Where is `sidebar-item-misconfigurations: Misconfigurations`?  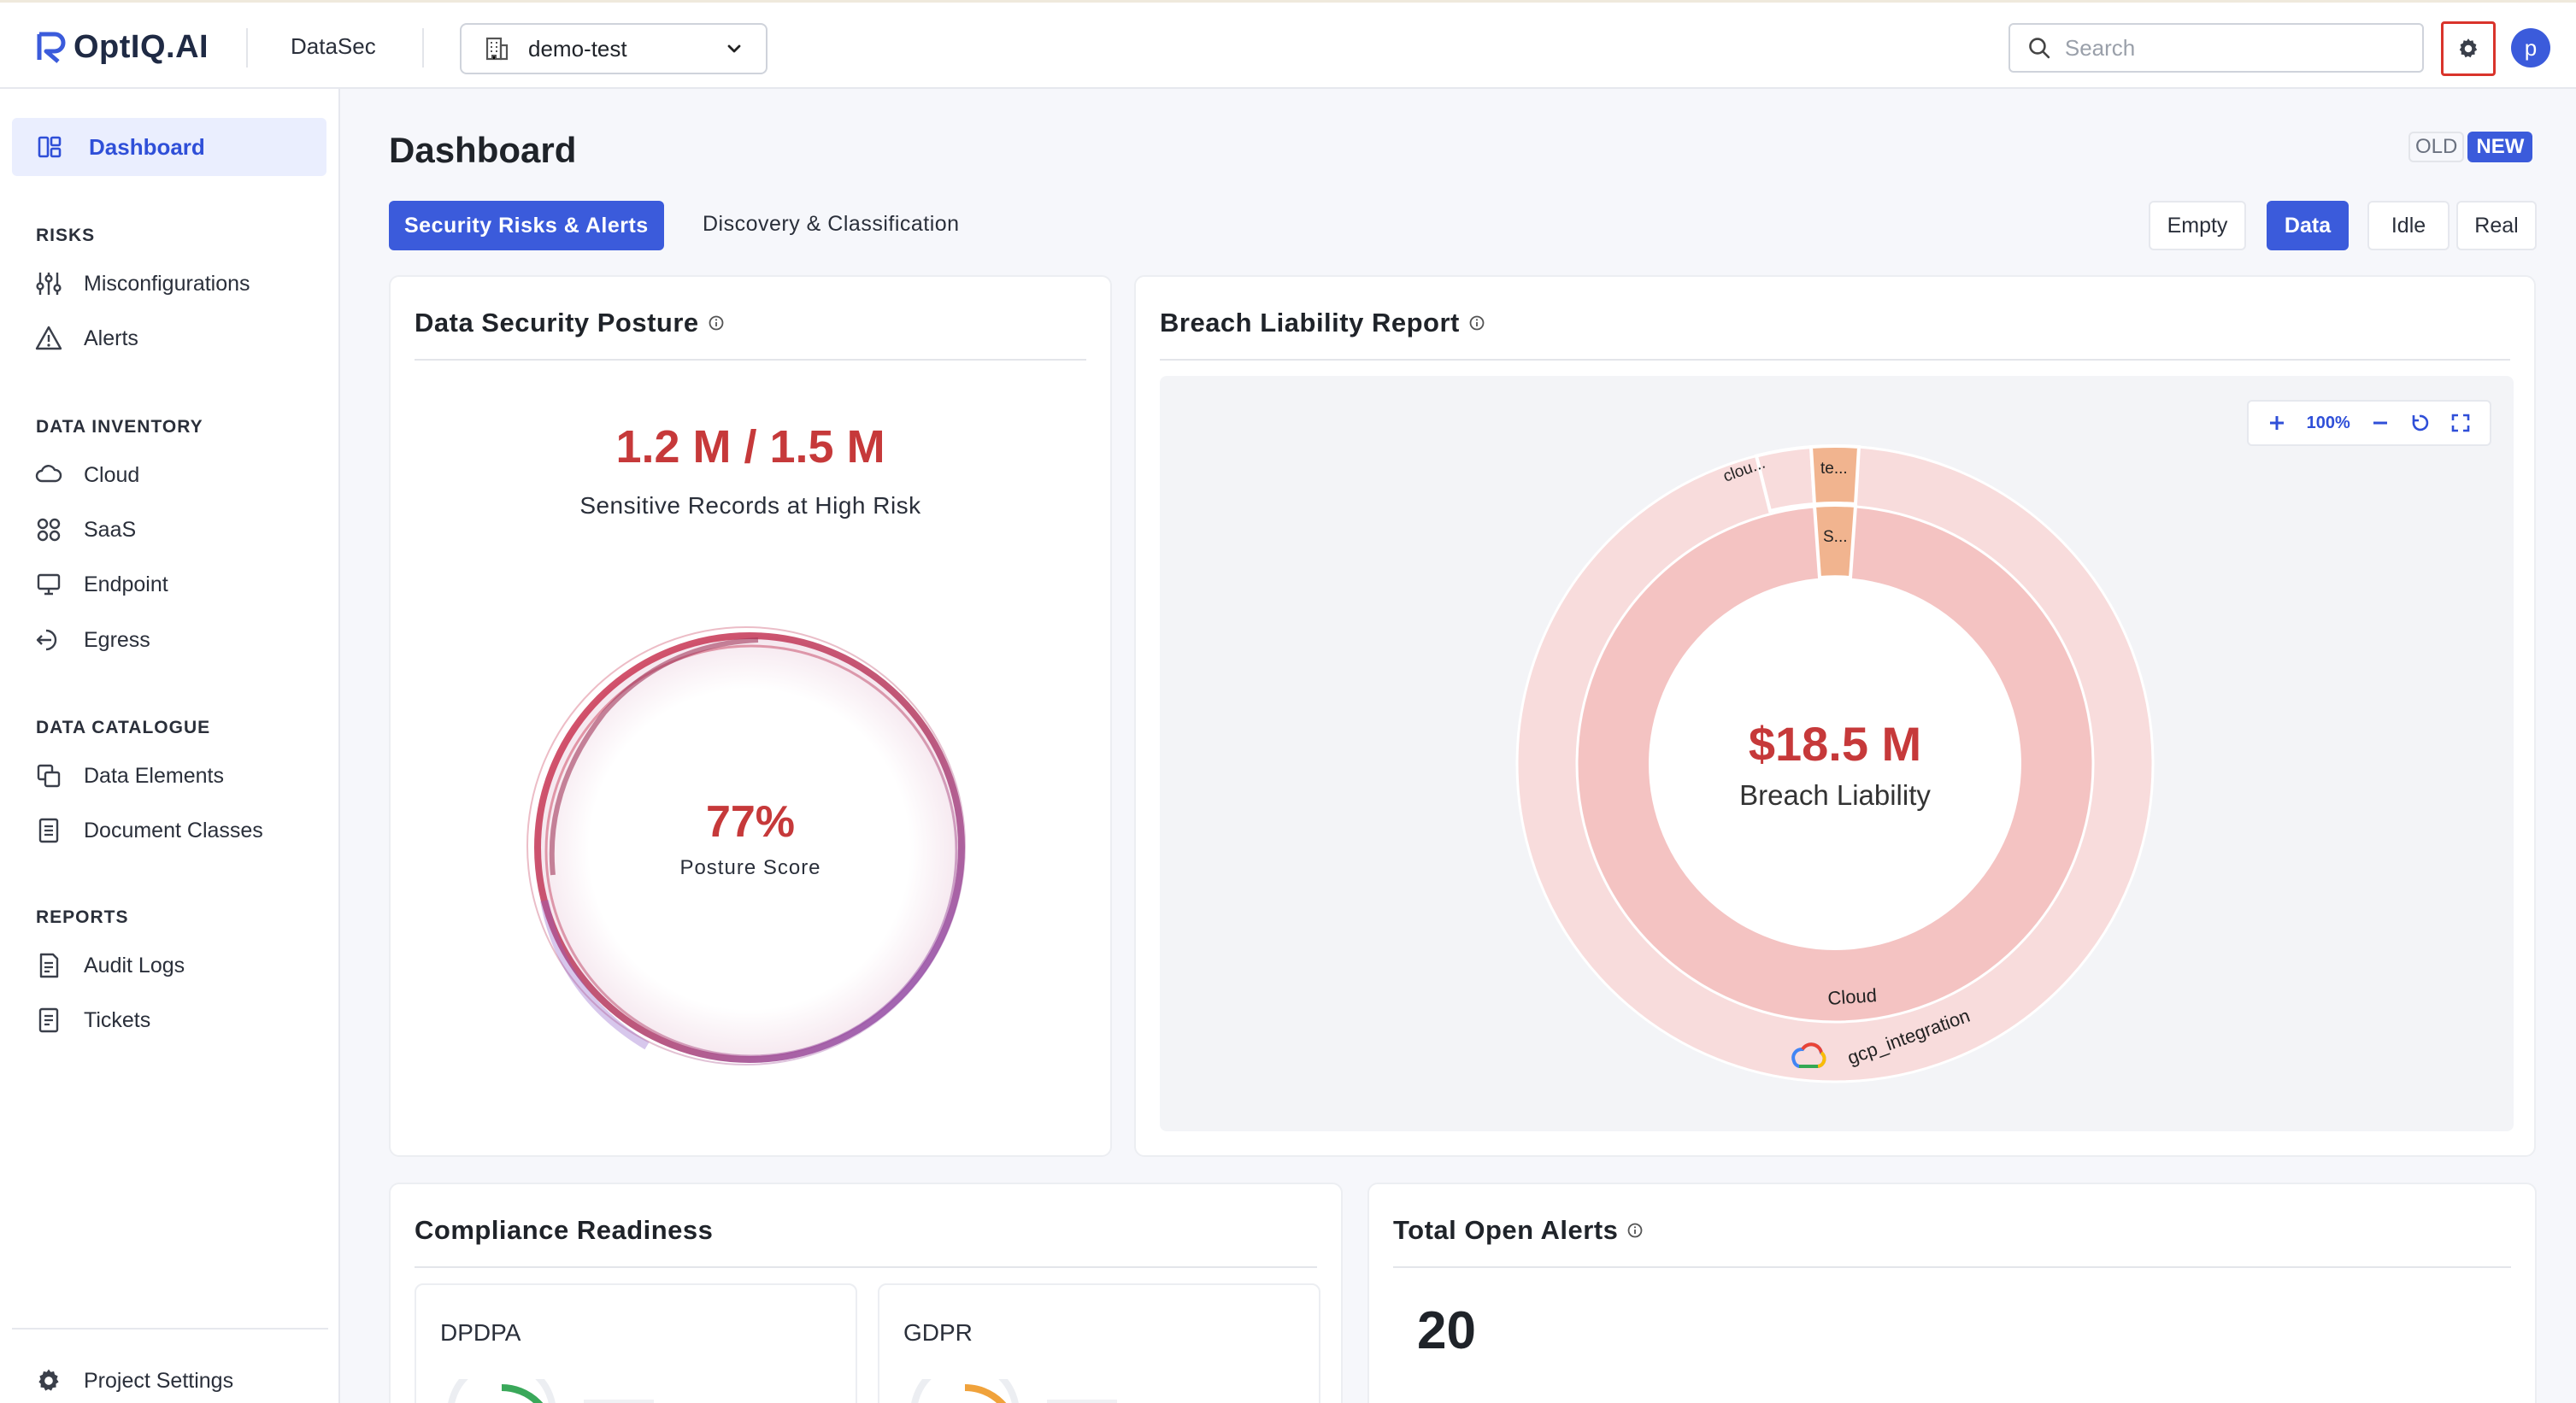
sidebar-item-misconfigurations: Misconfigurations is located at coordinates (142, 284).